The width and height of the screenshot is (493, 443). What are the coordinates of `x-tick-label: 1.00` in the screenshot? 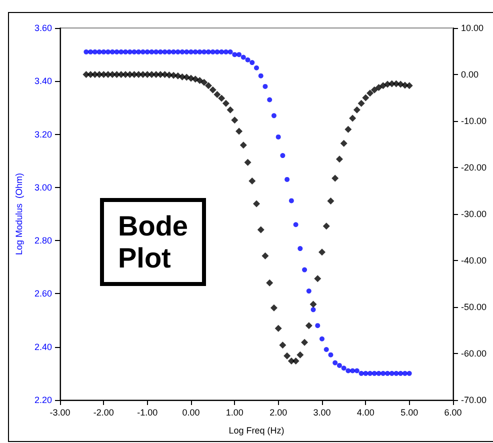 It's located at (235, 413).